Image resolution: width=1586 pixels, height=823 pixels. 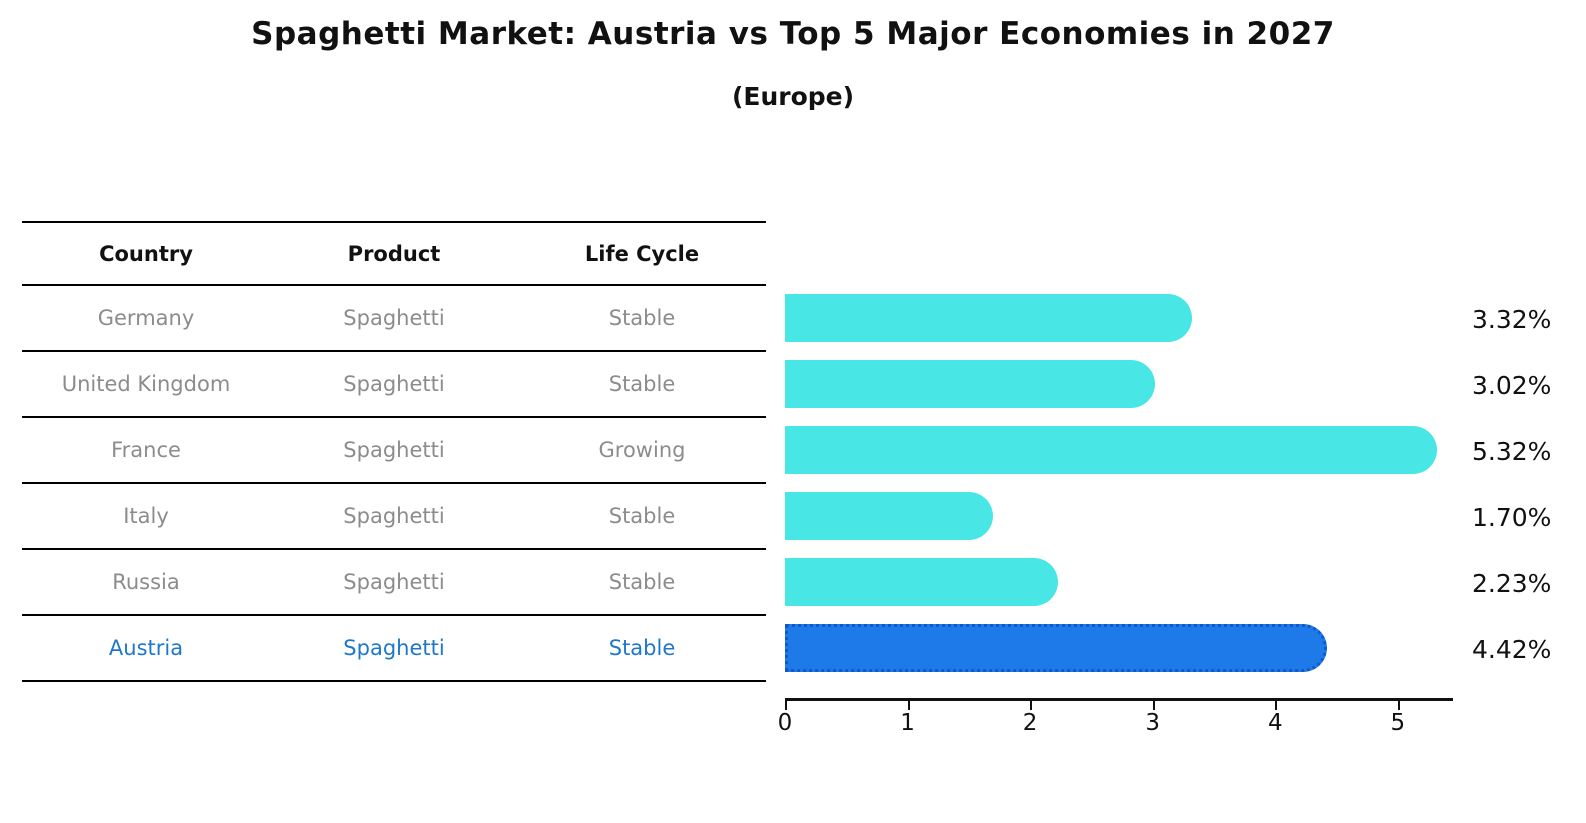 What do you see at coordinates (1512, 385) in the screenshot?
I see `value-label-1: 3.02%` at bounding box center [1512, 385].